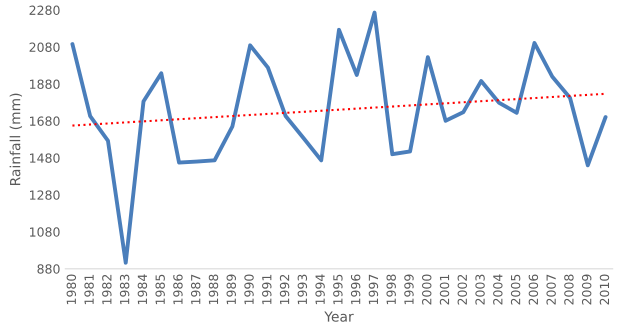 This screenshot has width=622, height=336. What do you see at coordinates (339, 316) in the screenshot?
I see `x-axis-title: Year` at bounding box center [339, 316].